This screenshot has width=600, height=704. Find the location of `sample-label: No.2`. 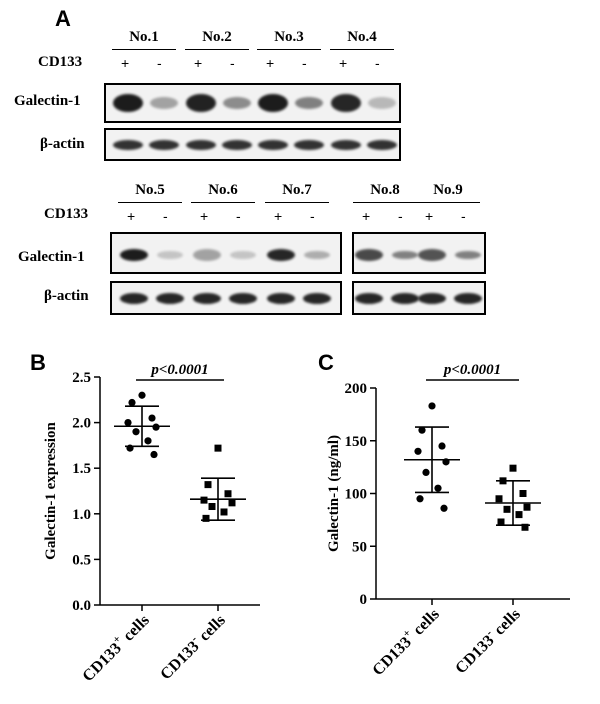

sample-label: No.2 is located at coordinates (217, 37).